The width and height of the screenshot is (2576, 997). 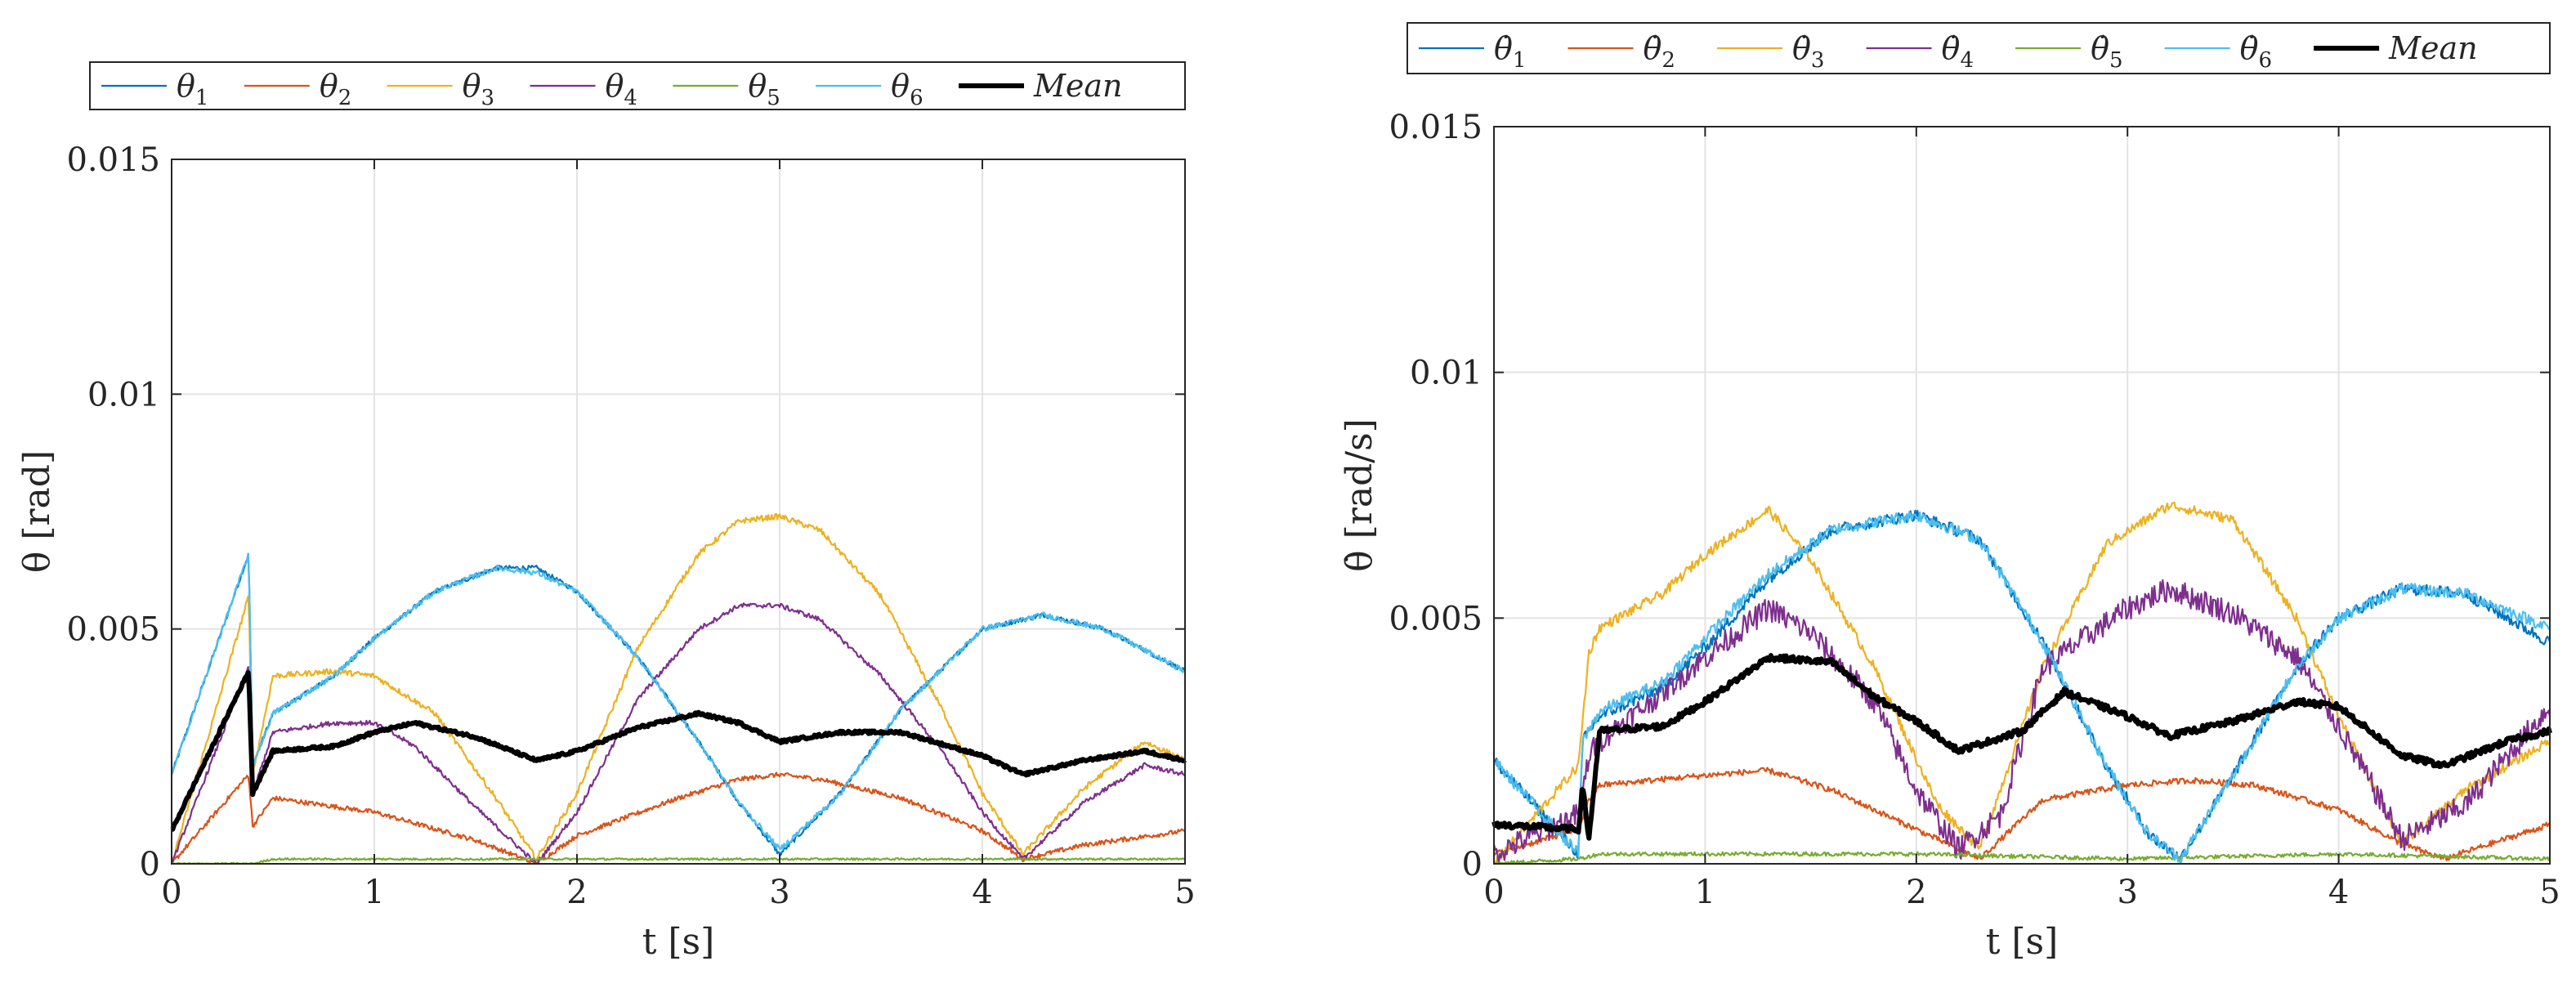 What do you see at coordinates (2218, 51) in the screenshot?
I see `legend-item-6: θ̇6` at bounding box center [2218, 51].